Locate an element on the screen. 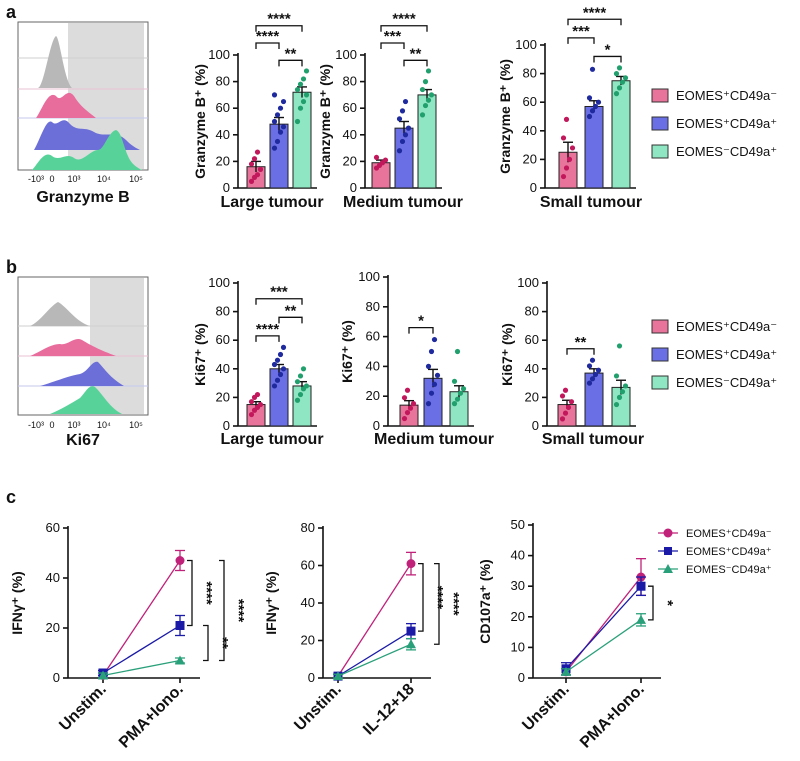 The height and width of the screenshot is (761, 800). x-axis-label: Large tumour is located at coordinates (271, 439).